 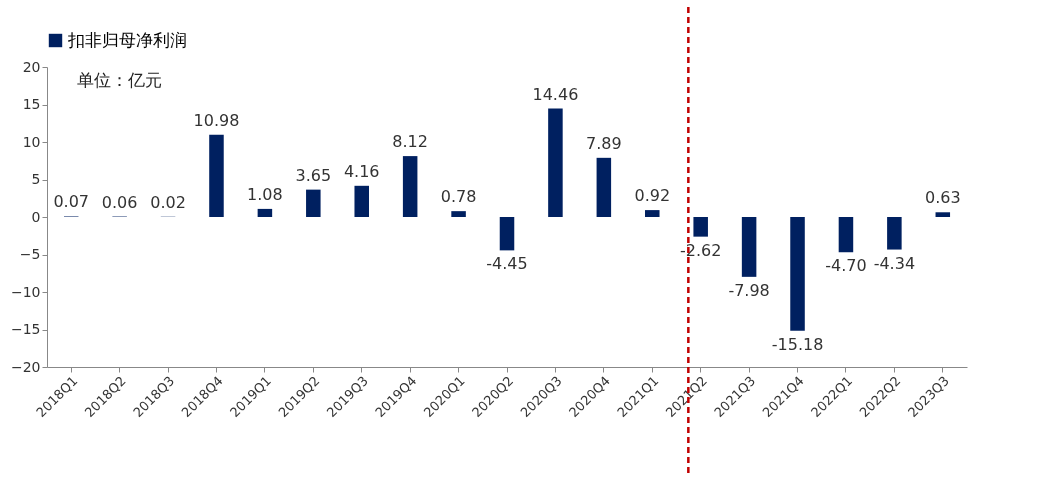 What do you see at coordinates (31, 104) in the screenshot?
I see `y-tick-label: 15` at bounding box center [31, 104].